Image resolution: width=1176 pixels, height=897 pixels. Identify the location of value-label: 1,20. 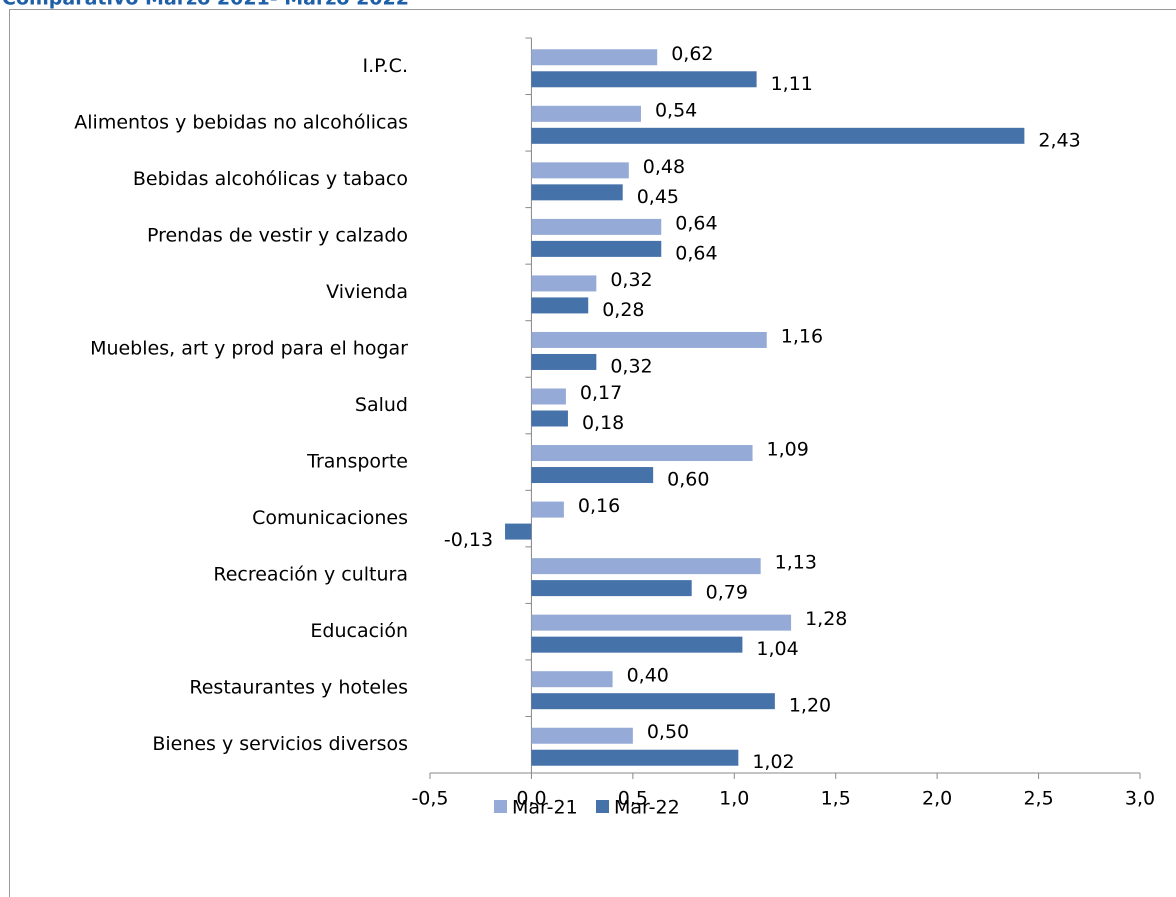
(810, 706).